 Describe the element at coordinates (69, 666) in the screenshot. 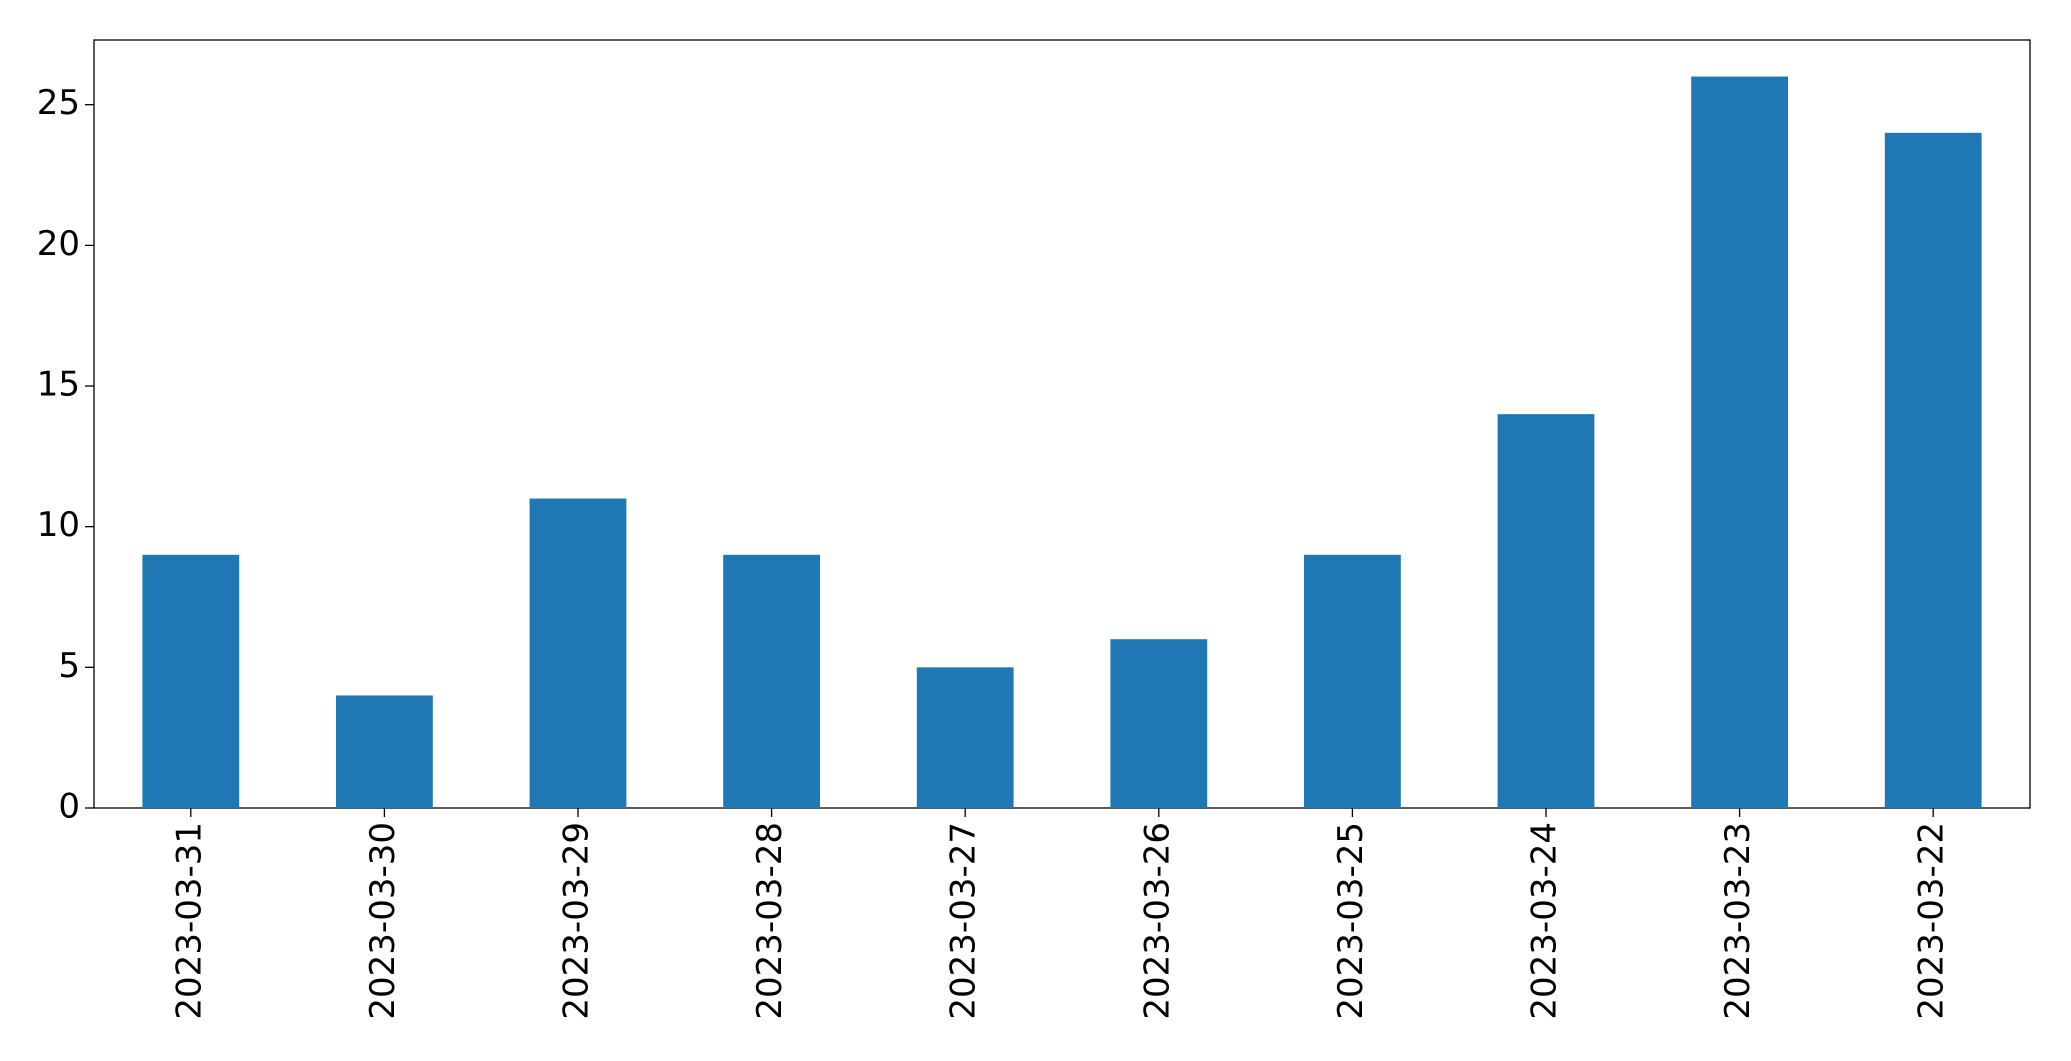

I see `y-tick-label: 5` at that location.